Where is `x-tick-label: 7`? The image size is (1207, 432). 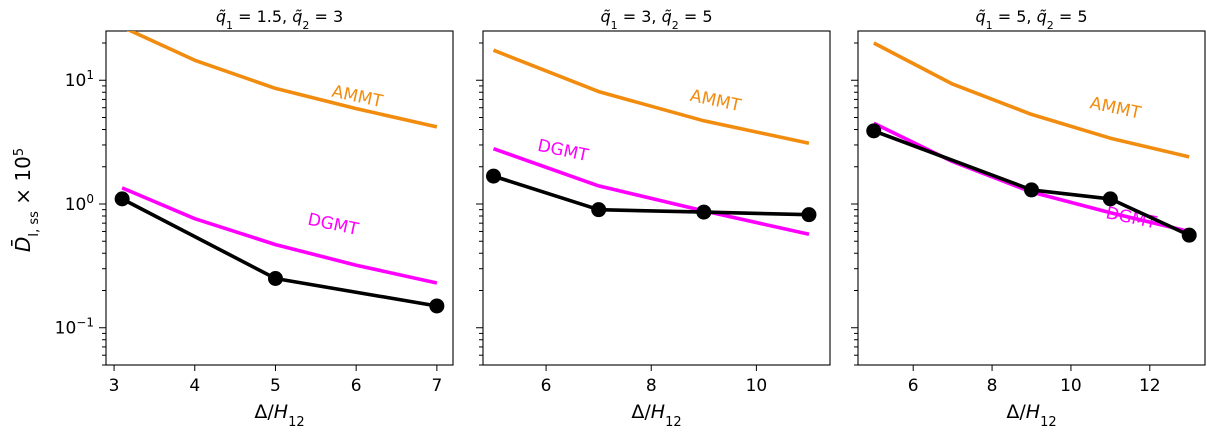
x-tick-label: 7 is located at coordinates (436, 386).